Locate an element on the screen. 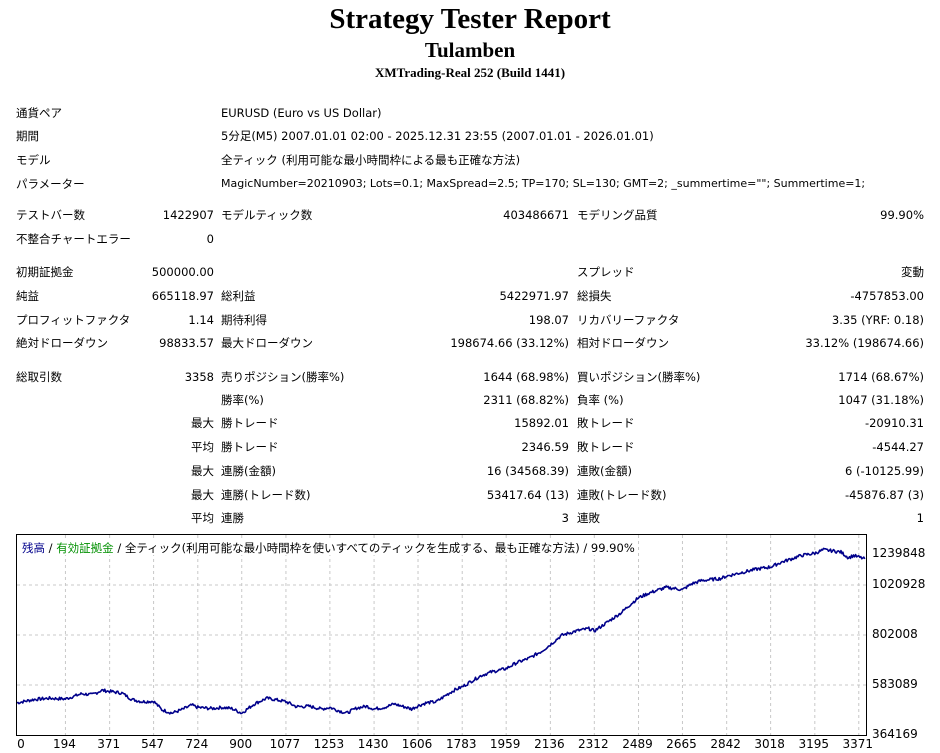  stat-label-largest-prefix: 最大 is located at coordinates (202, 423).